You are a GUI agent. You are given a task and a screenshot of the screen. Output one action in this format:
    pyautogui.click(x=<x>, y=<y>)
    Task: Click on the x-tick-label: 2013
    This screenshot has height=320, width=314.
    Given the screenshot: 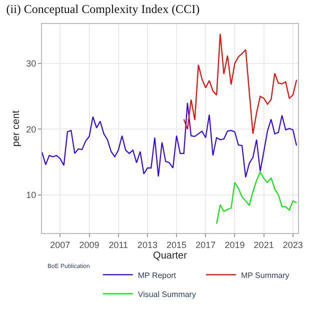 What is the action you would take?
    pyautogui.click(x=147, y=245)
    